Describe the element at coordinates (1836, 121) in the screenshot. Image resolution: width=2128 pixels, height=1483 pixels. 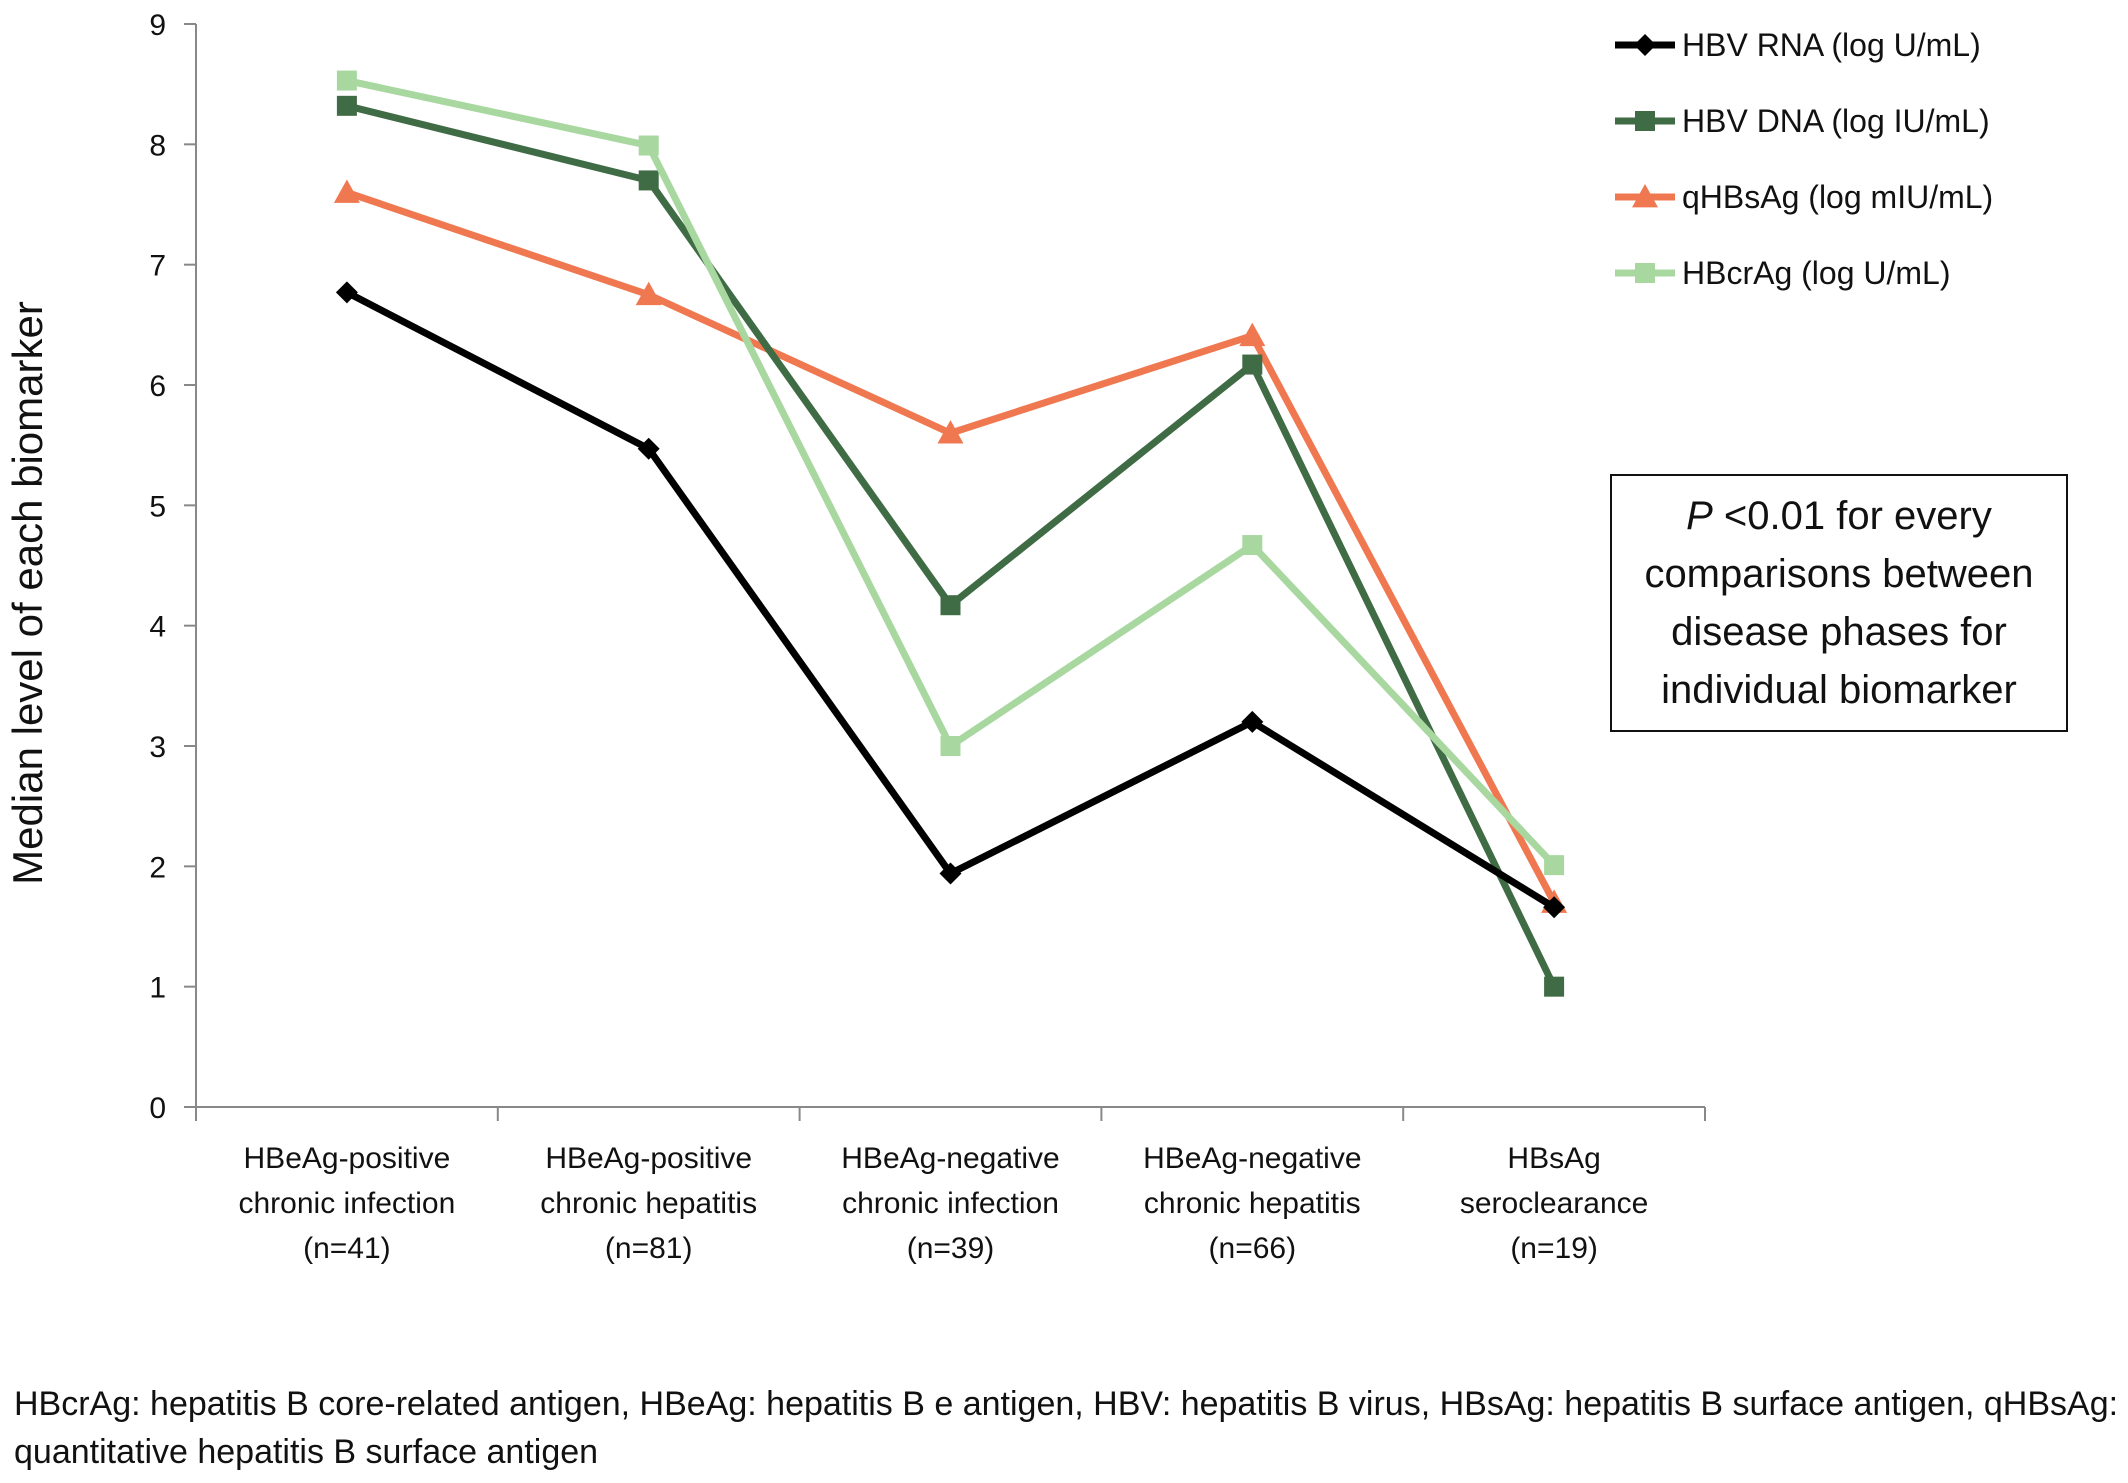
I see `legend-label: HBV DNA (log IU/mL)` at that location.